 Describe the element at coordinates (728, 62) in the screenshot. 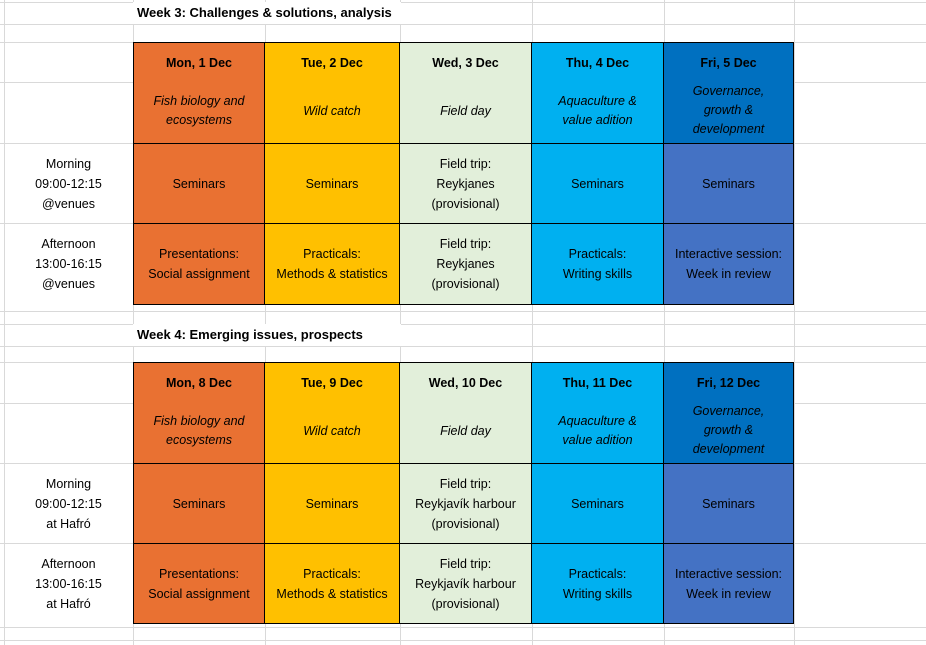

I see `day-date: Fri, 5 Dec` at that location.